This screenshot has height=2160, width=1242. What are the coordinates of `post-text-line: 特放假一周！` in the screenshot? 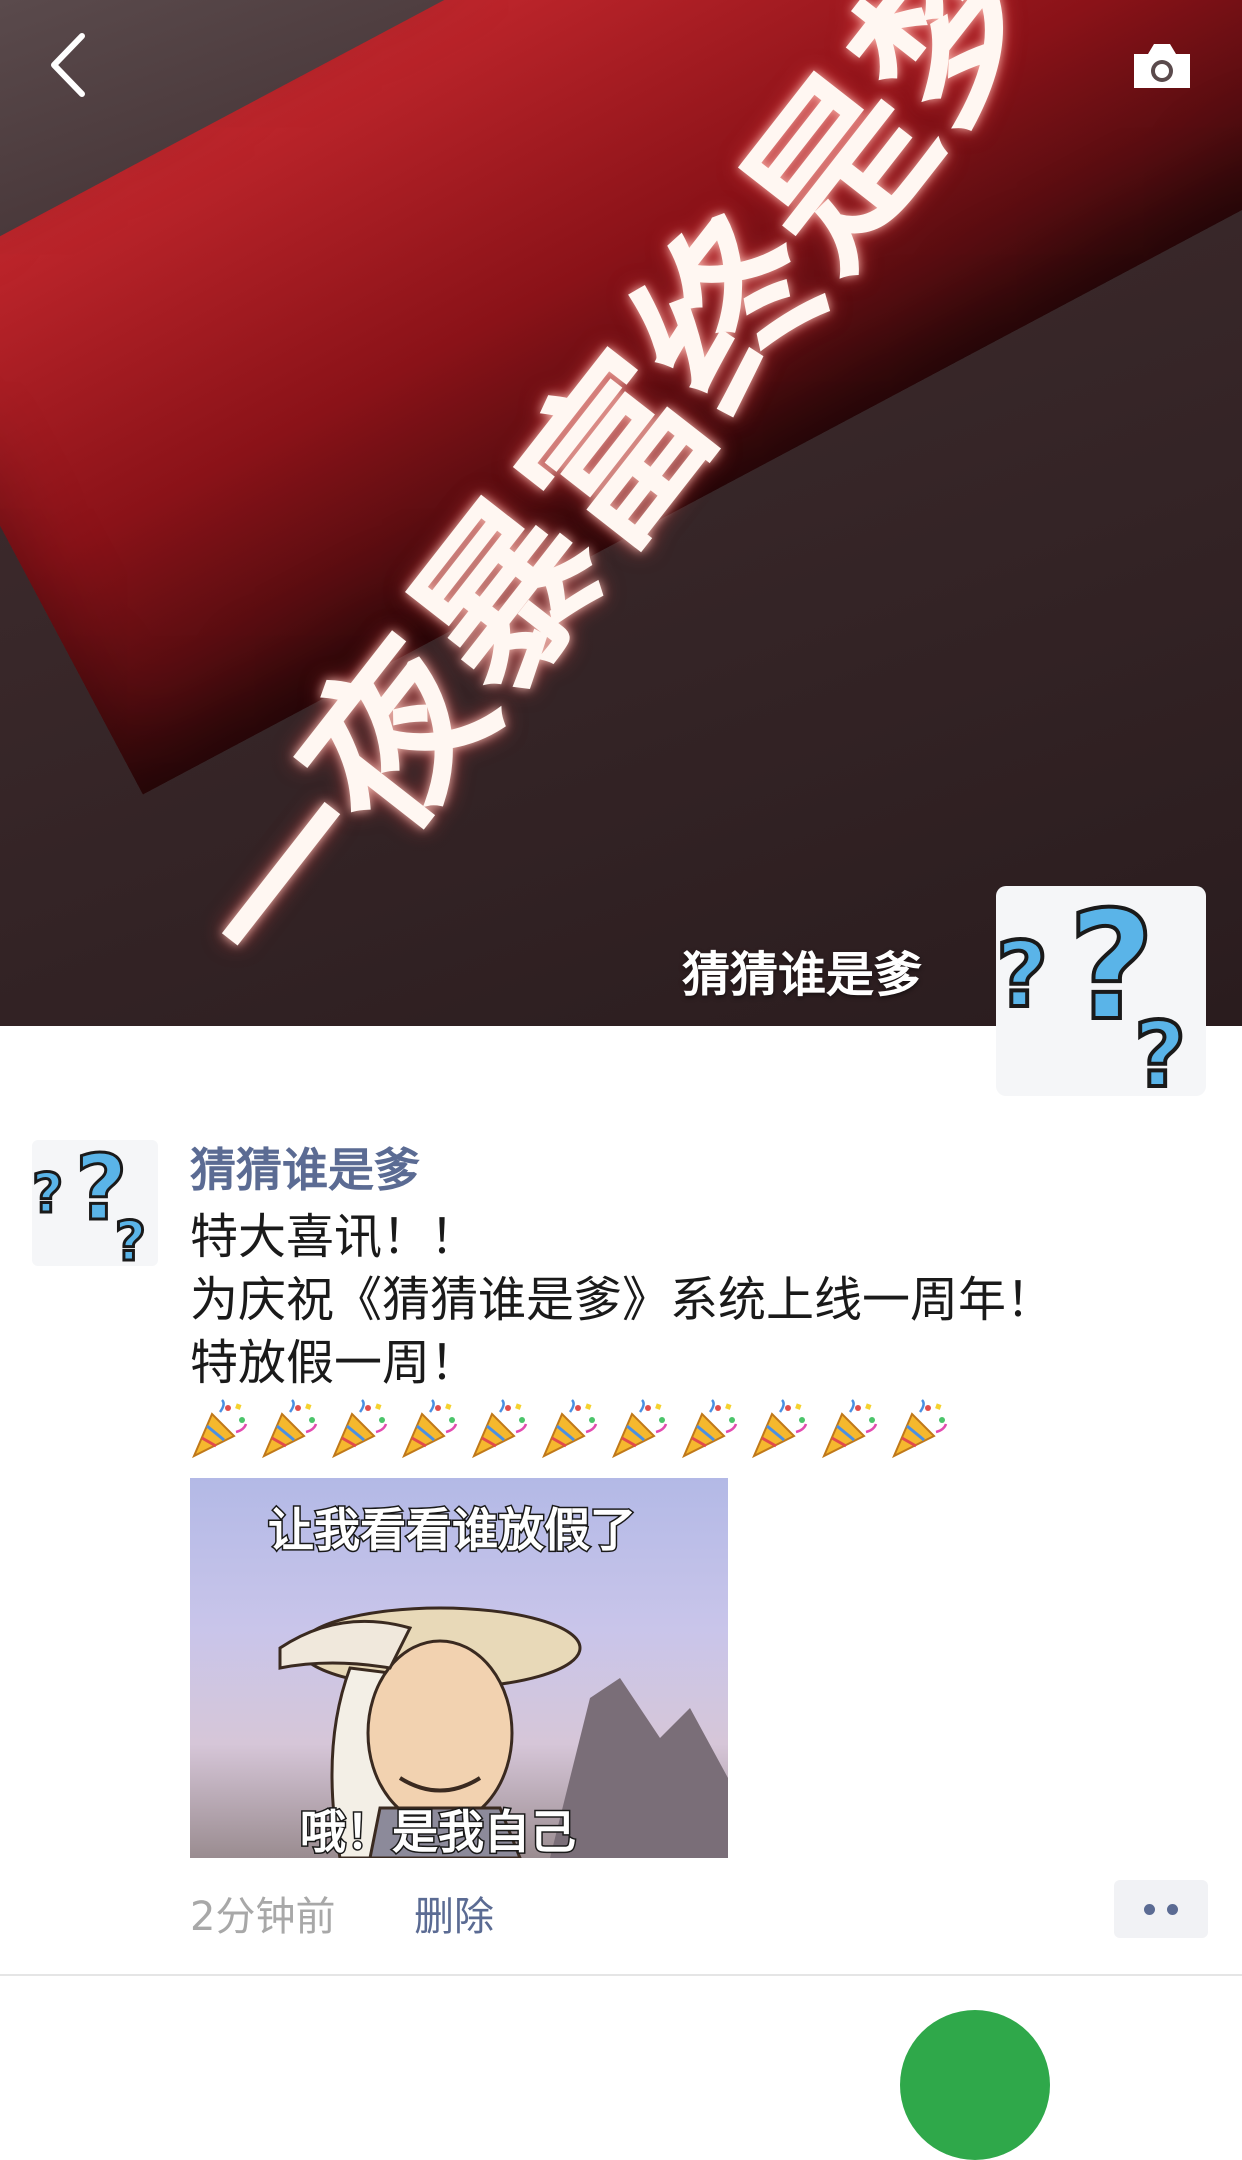 It's located at (334, 1363).